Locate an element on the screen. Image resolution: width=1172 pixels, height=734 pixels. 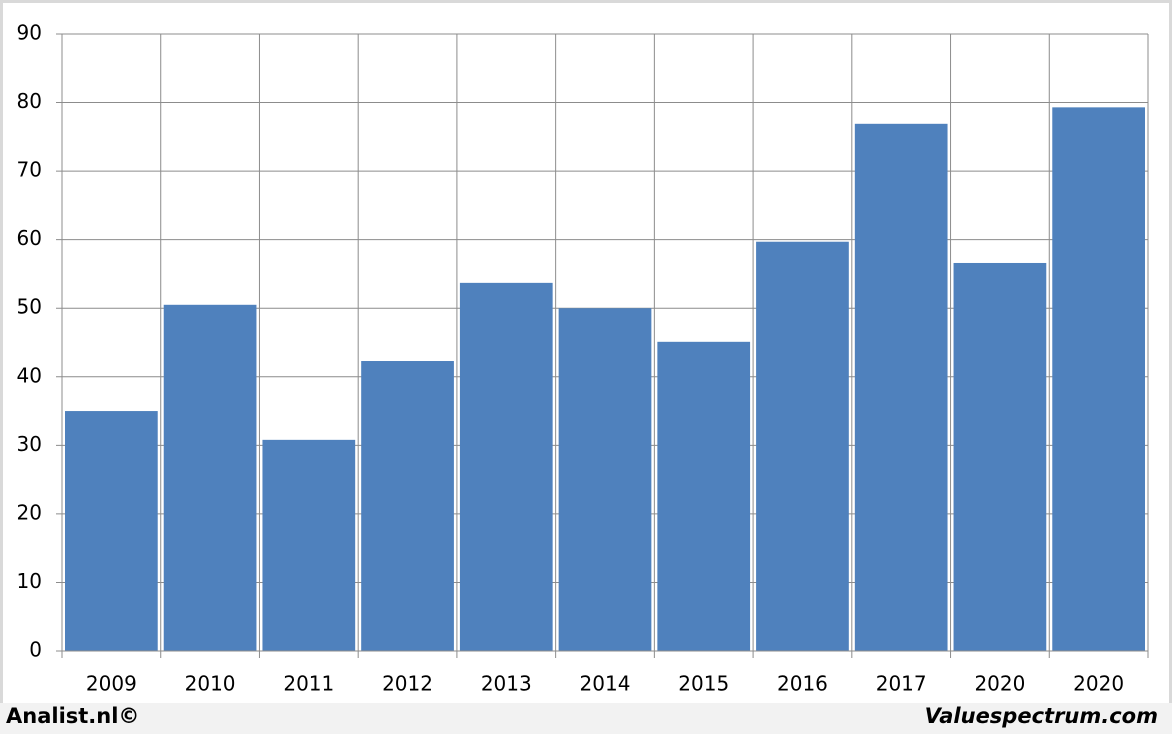
y-tick-label: 70 is located at coordinates (29, 170).